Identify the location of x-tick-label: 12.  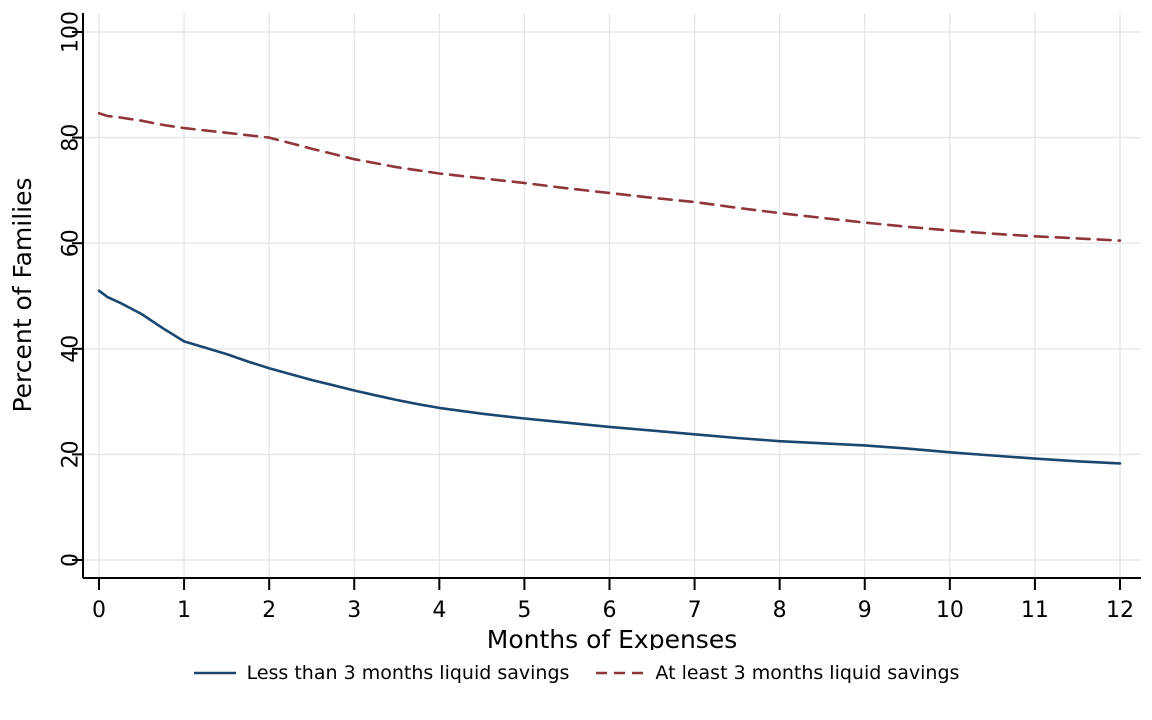
(1120, 610).